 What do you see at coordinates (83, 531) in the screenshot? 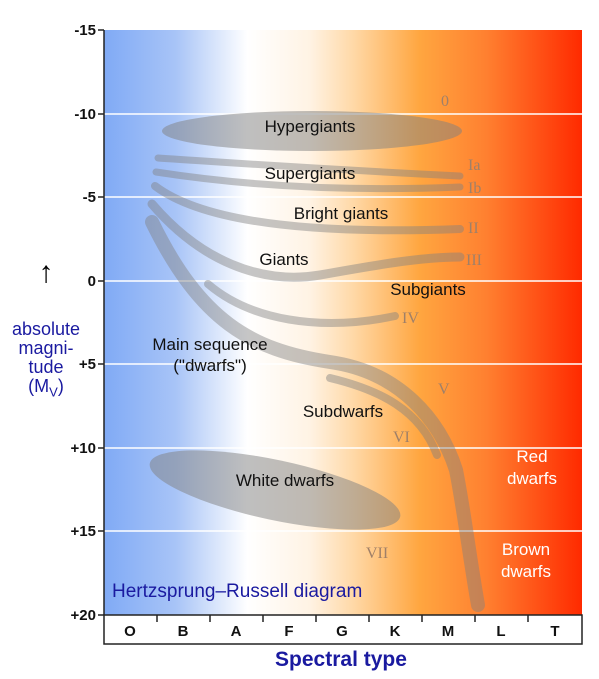
I see `y-tick-label: +15` at bounding box center [83, 531].